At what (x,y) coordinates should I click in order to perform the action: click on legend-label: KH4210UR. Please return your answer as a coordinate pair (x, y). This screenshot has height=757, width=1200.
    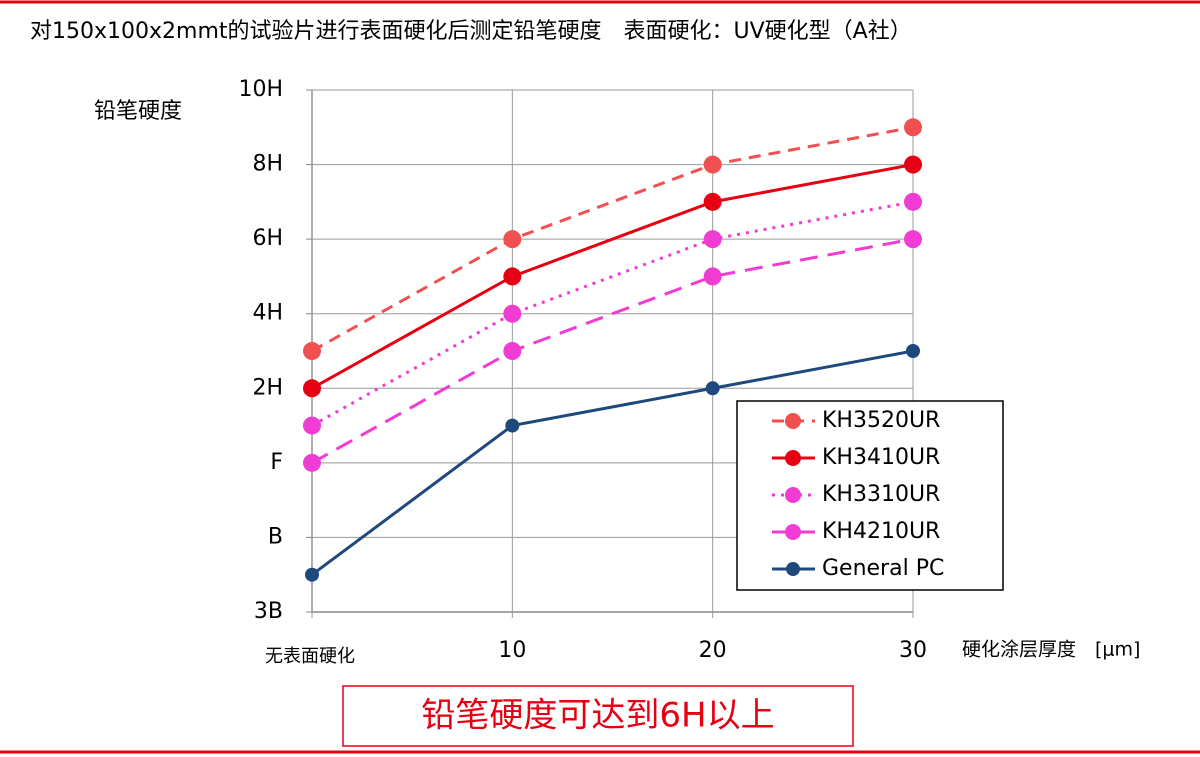
    Looking at the image, I should click on (881, 531).